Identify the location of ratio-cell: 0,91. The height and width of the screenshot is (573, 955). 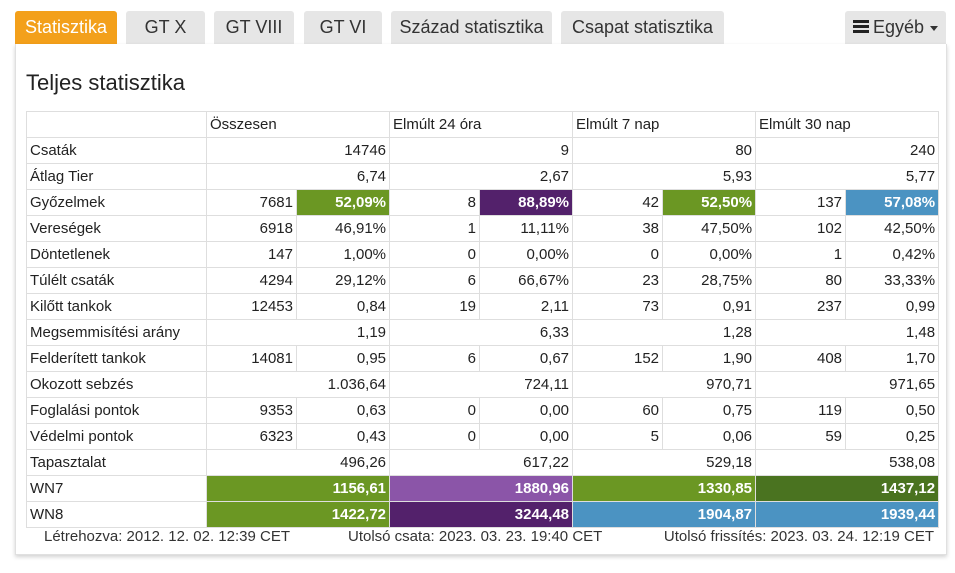
(709, 306).